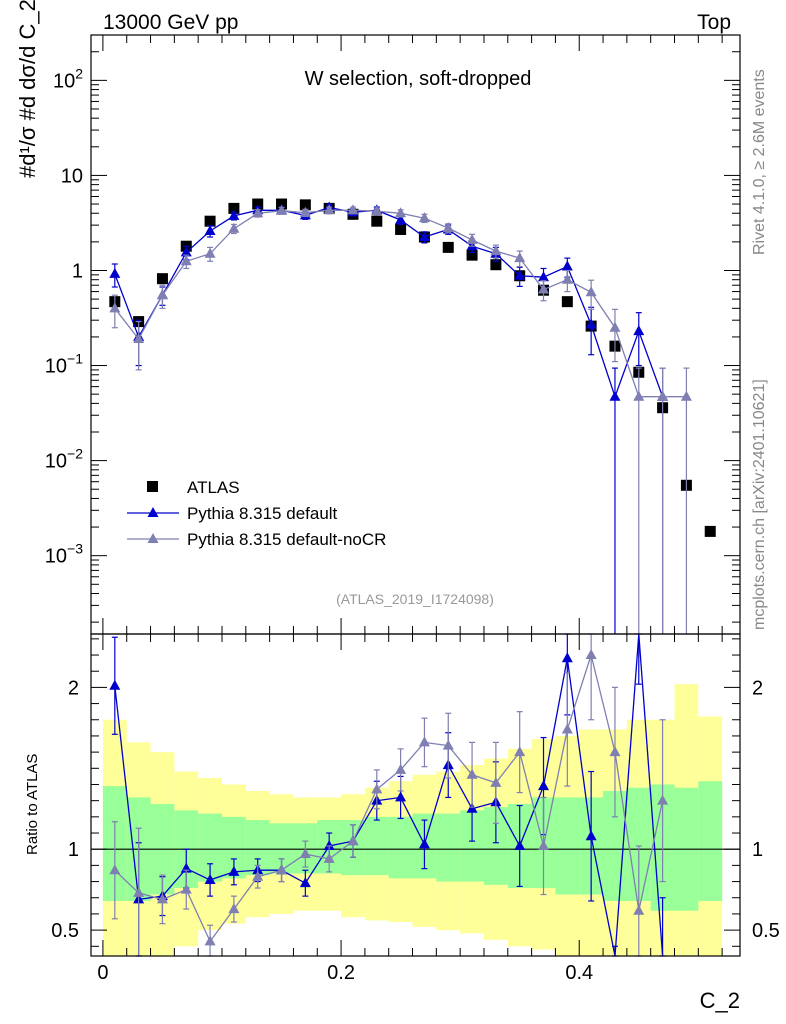  I want to click on main-y-axis-title: #d¹/σ #d dσ/d C_2, so click(27, 89).